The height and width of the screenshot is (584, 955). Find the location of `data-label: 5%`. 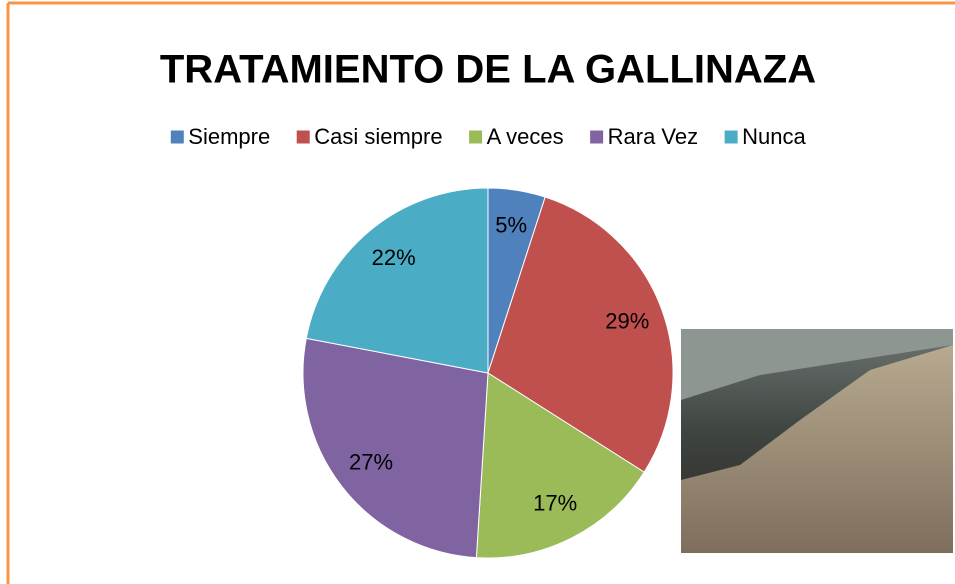

data-label: 5% is located at coordinates (511, 225).